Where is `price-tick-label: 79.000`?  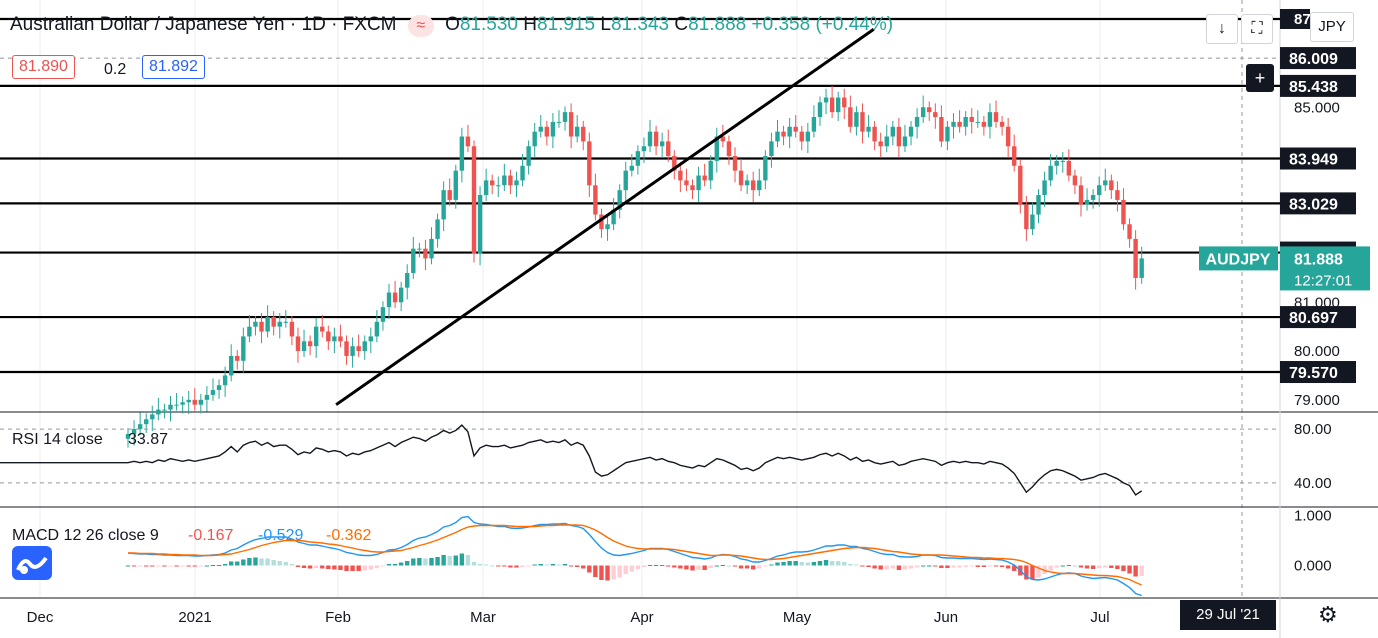 price-tick-label: 79.000 is located at coordinates (1317, 400).